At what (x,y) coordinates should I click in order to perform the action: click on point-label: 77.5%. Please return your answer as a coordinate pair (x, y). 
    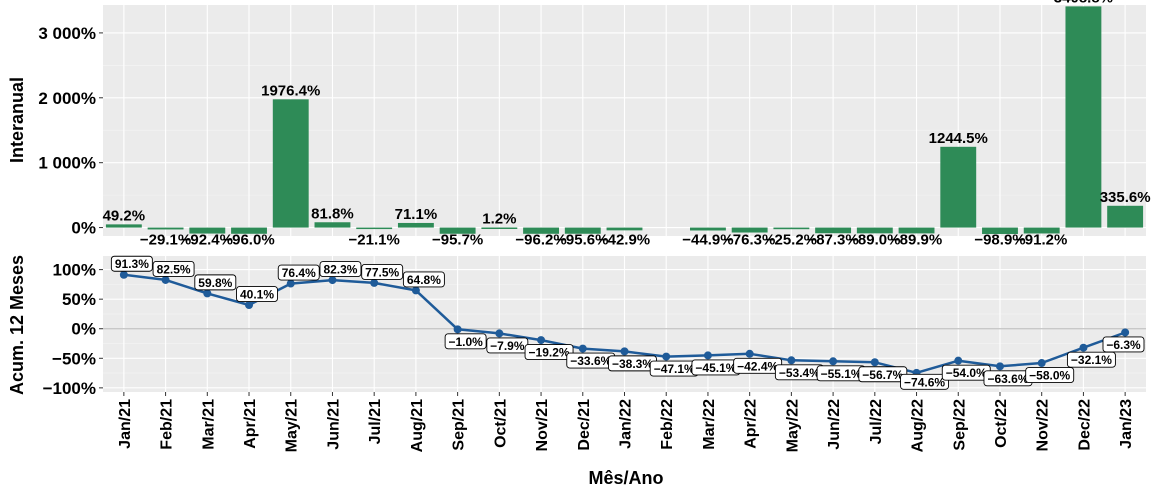
    Looking at the image, I should click on (382, 271).